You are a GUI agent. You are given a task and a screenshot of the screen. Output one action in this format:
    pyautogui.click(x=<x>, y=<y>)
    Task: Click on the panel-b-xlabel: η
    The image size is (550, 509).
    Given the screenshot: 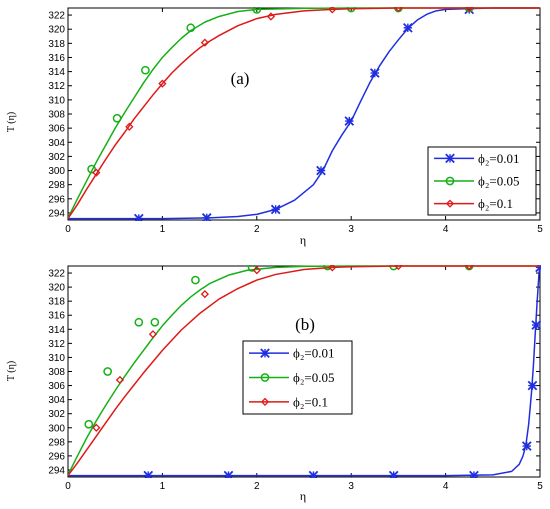 What is the action you would take?
    pyautogui.click(x=303, y=496)
    